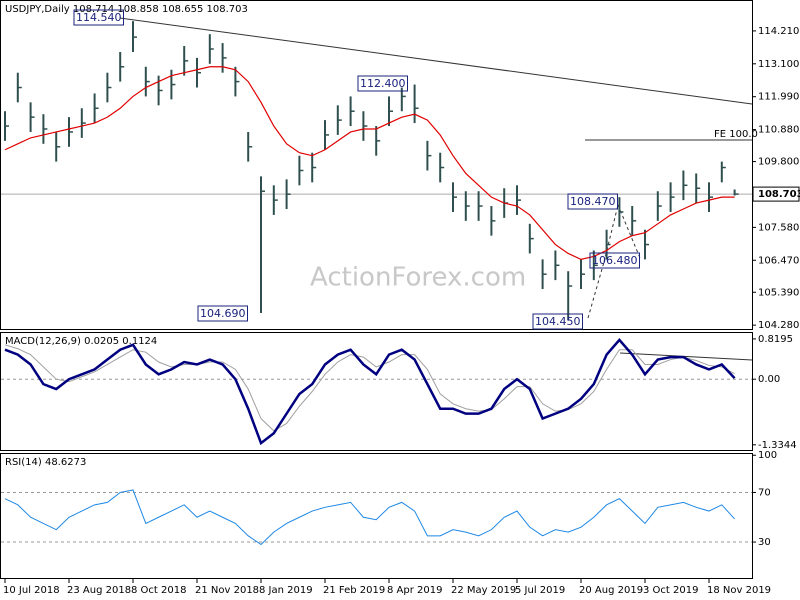 The image size is (800, 600). Describe the element at coordinates (99, 590) in the screenshot. I see `x-tick-label: 23 Aug 2018` at that location.